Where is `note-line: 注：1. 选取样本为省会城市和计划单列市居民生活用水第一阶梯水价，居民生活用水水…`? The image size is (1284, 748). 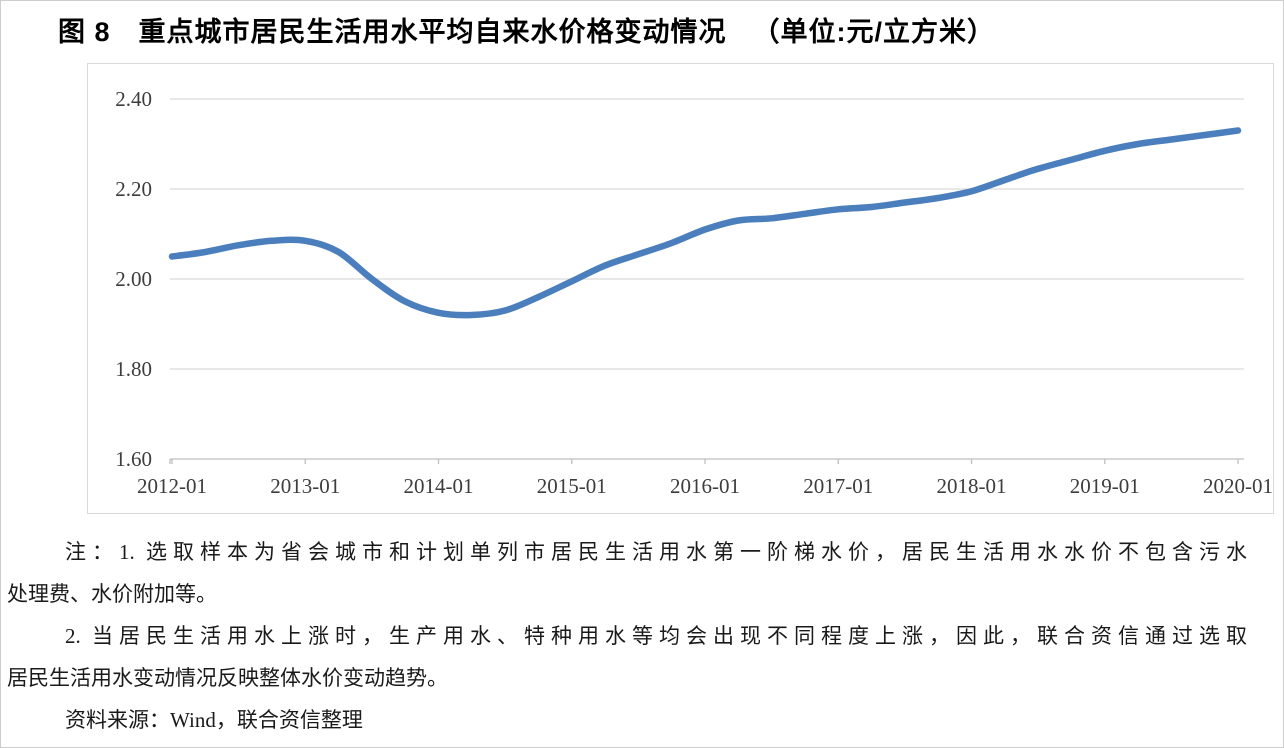
note-line: 注：1. 选取样本为省会城市和计划单列市居民生活用水第一阶梯水价，居民生活用水水… is located at coordinates (656, 552).